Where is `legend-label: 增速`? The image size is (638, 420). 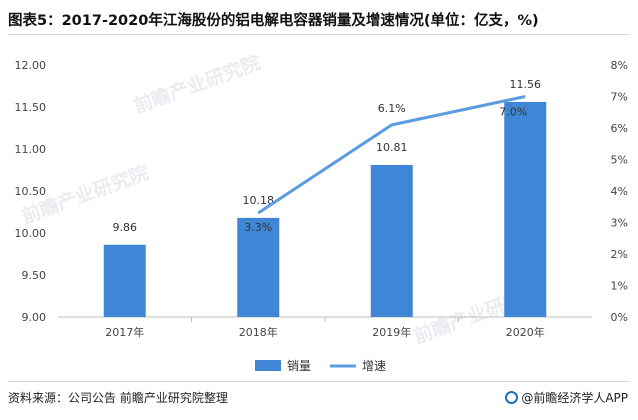
legend-label: 增速 is located at coordinates (374, 366).